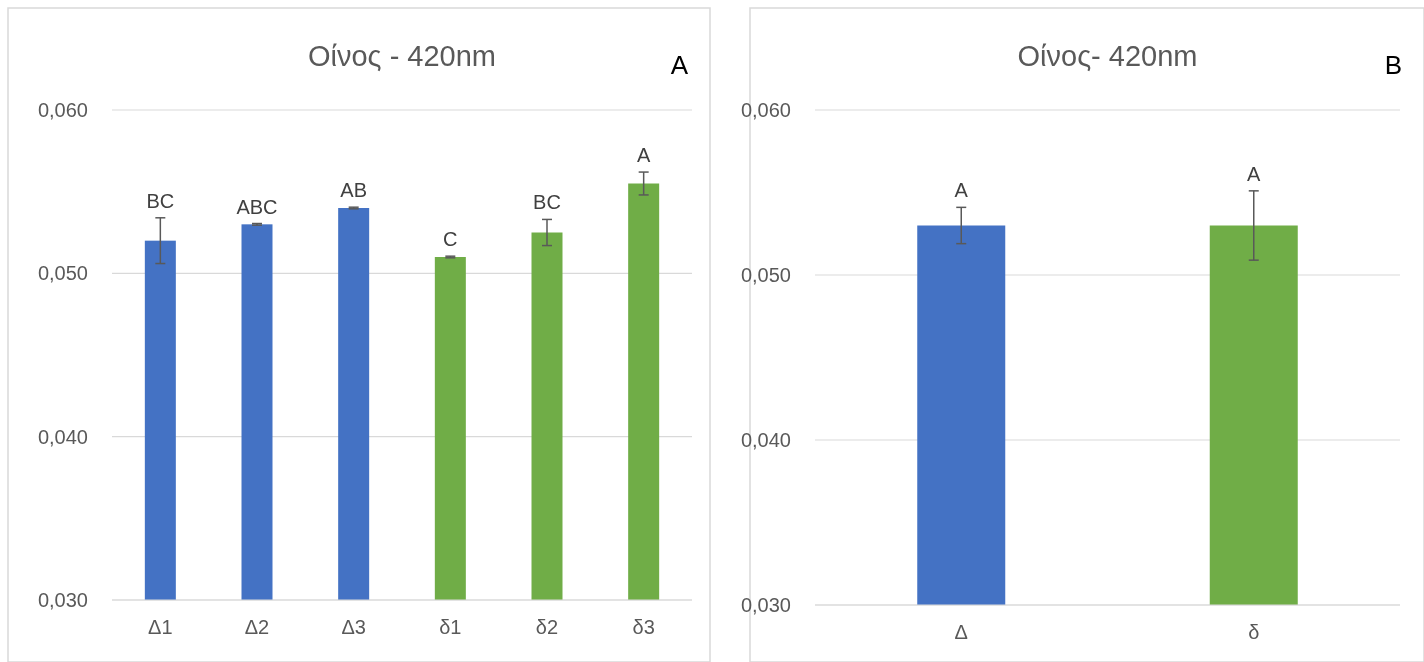 The image size is (1424, 662). I want to click on chart-title: Οίνος- 420nm, so click(1107, 56).